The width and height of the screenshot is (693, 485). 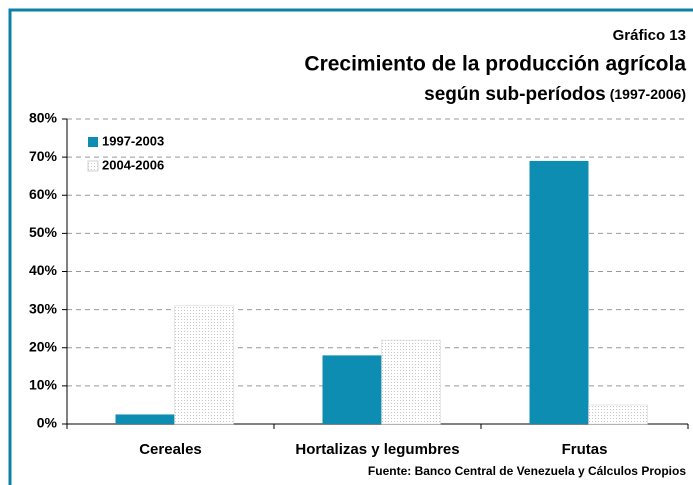 What do you see at coordinates (43, 118) in the screenshot?
I see `y-tick-label: 80%` at bounding box center [43, 118].